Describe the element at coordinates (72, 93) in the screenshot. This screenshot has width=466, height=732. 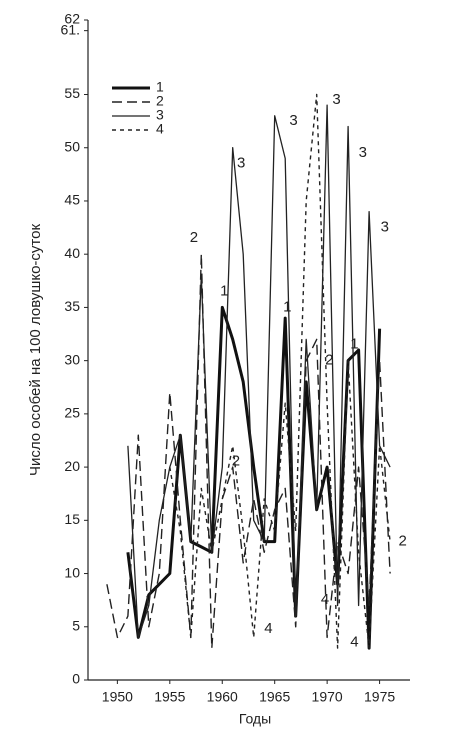
I see `y-tick-label: 55` at that location.